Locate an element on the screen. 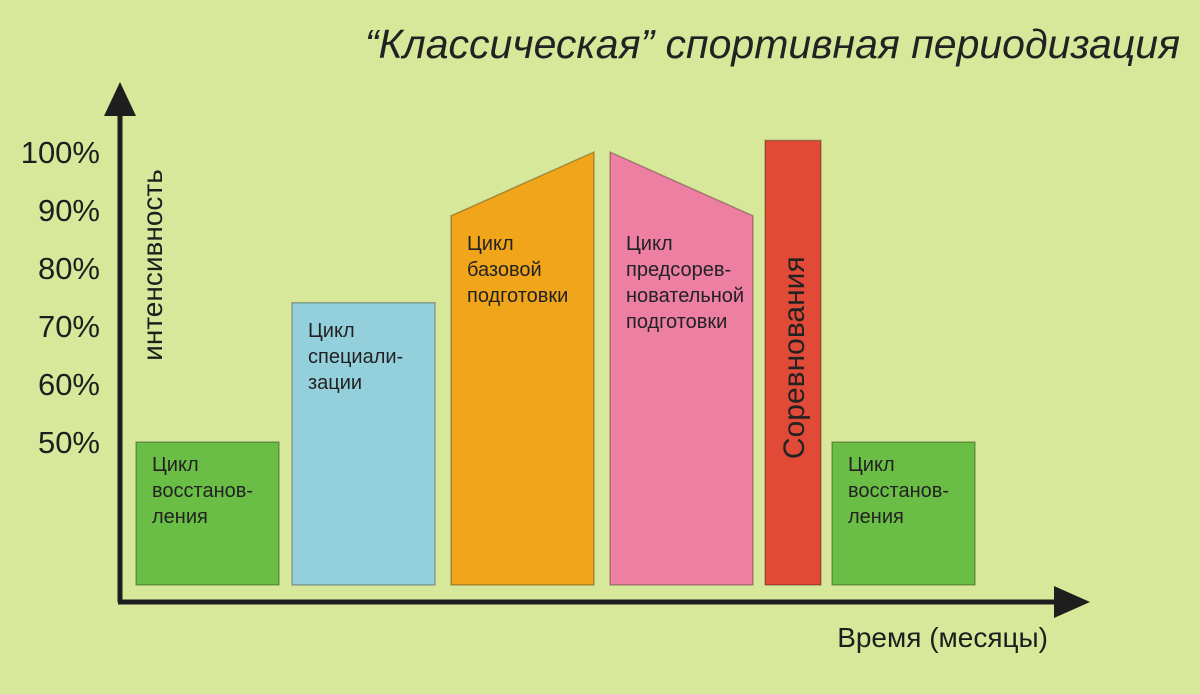  cycle-block-base-preparation: Цикл базовой подготовки is located at coordinates (522, 368).